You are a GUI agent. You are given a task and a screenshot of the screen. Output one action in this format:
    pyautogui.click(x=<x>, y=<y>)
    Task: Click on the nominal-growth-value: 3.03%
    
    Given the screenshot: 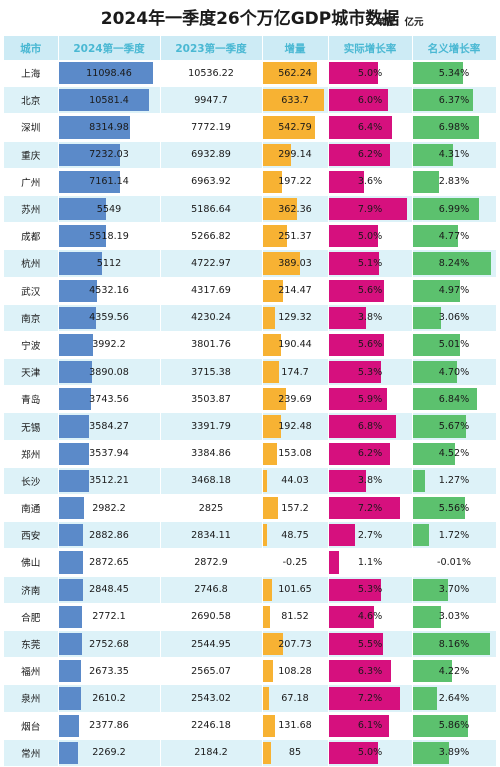 What is the action you would take?
    pyautogui.click(x=454, y=617)
    